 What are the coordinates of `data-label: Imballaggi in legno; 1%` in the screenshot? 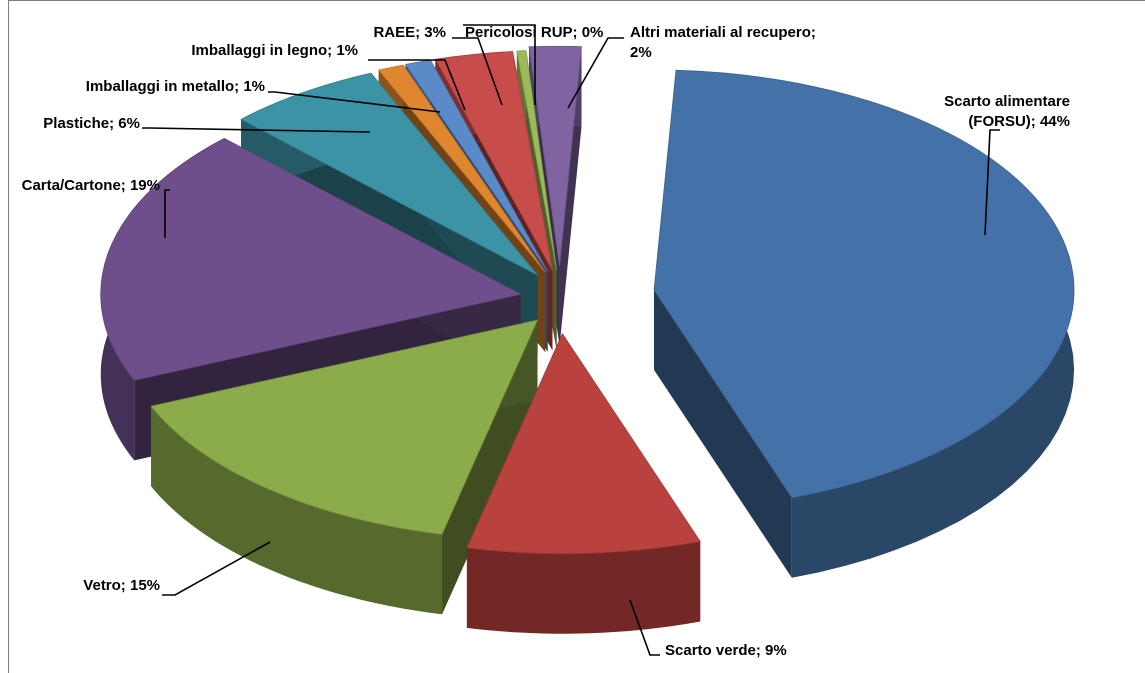 It's located at (274, 50).